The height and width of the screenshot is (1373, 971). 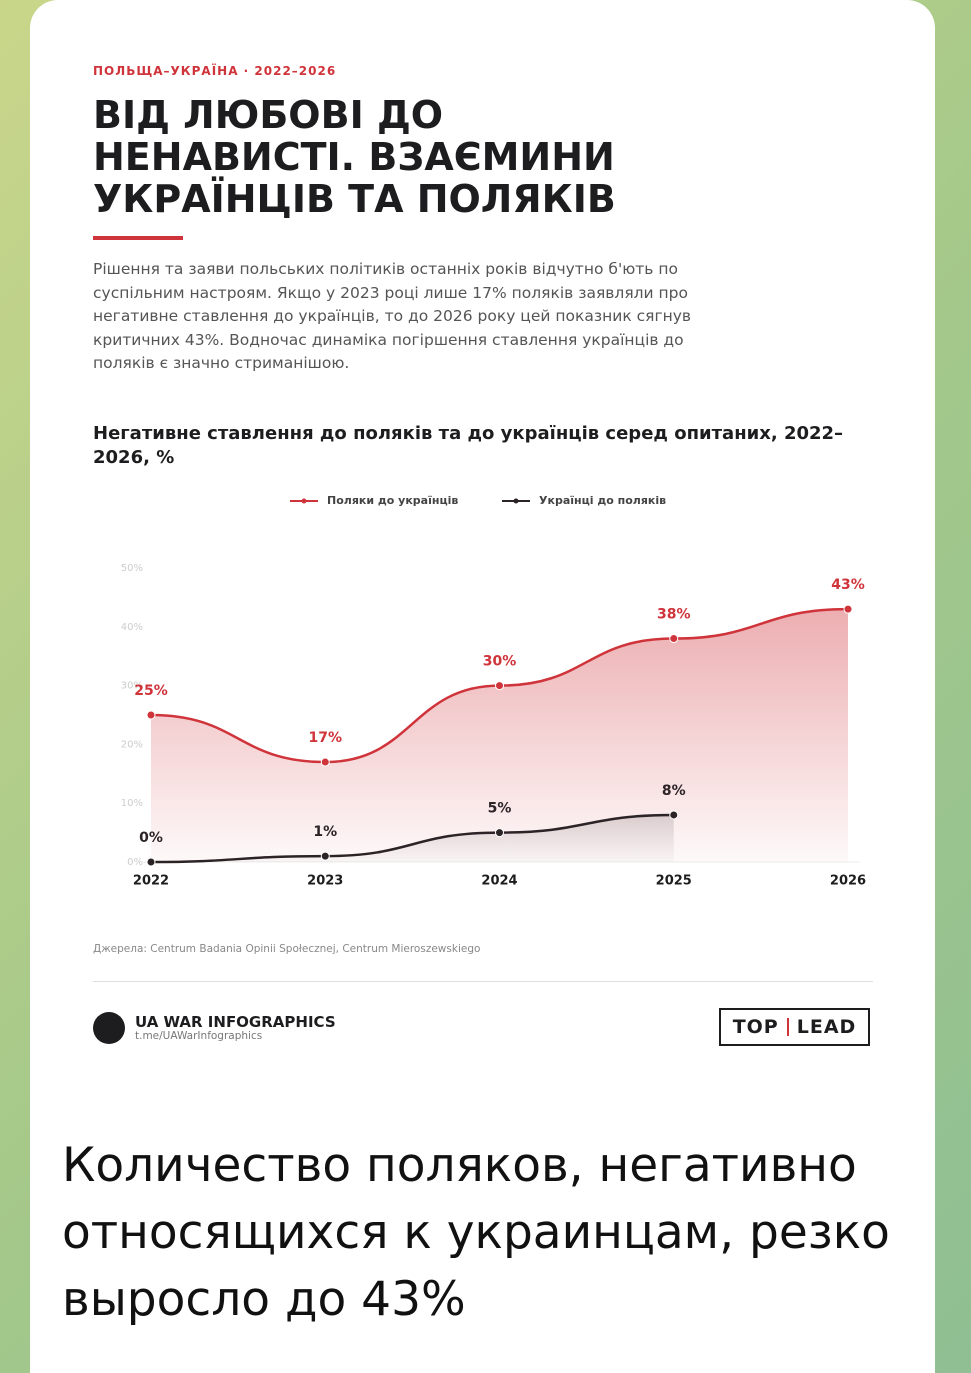 What do you see at coordinates (151, 881) in the screenshot?
I see `x-tick-label: 2022` at bounding box center [151, 881].